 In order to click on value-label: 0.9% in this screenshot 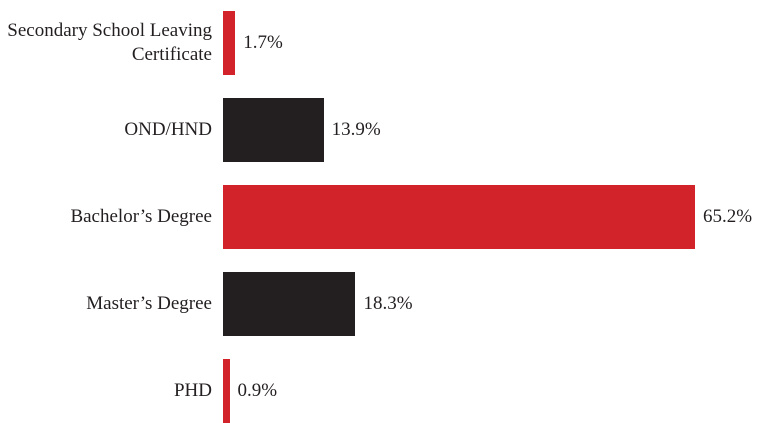, I will do `click(257, 390)`.